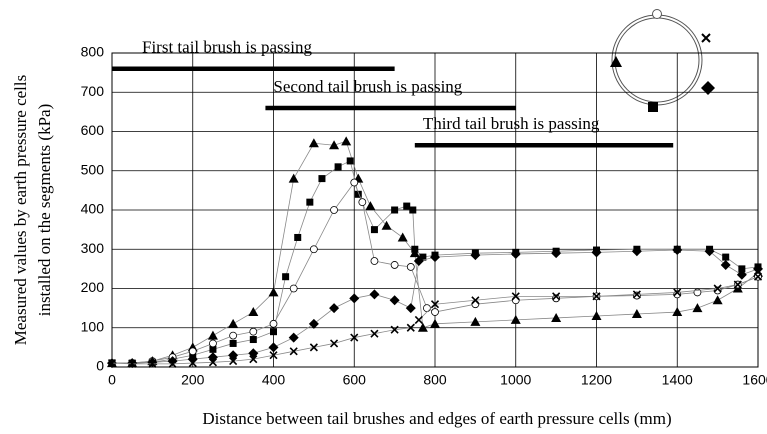 This screenshot has width=767, height=434. I want to click on x-tick-label: 200, so click(193, 380).